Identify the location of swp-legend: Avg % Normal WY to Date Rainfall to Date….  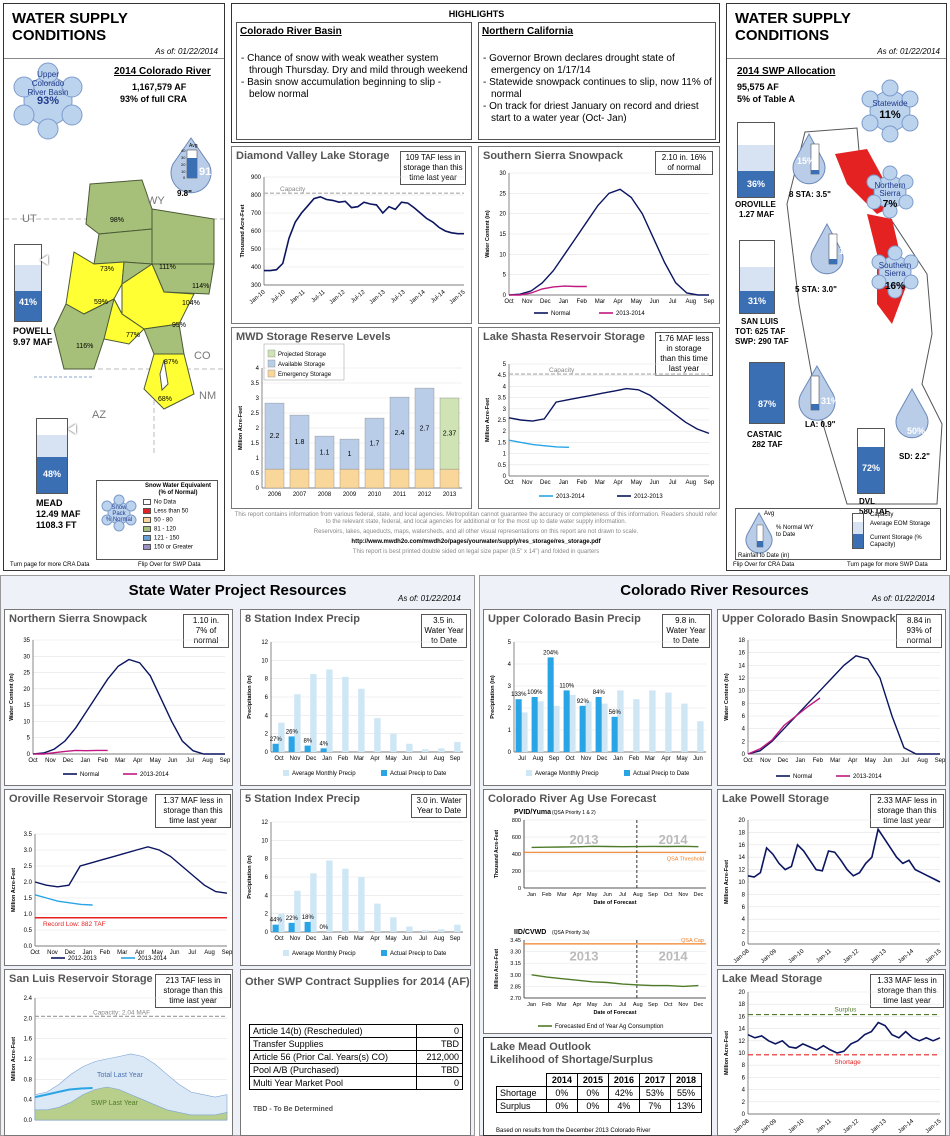
(838, 534).